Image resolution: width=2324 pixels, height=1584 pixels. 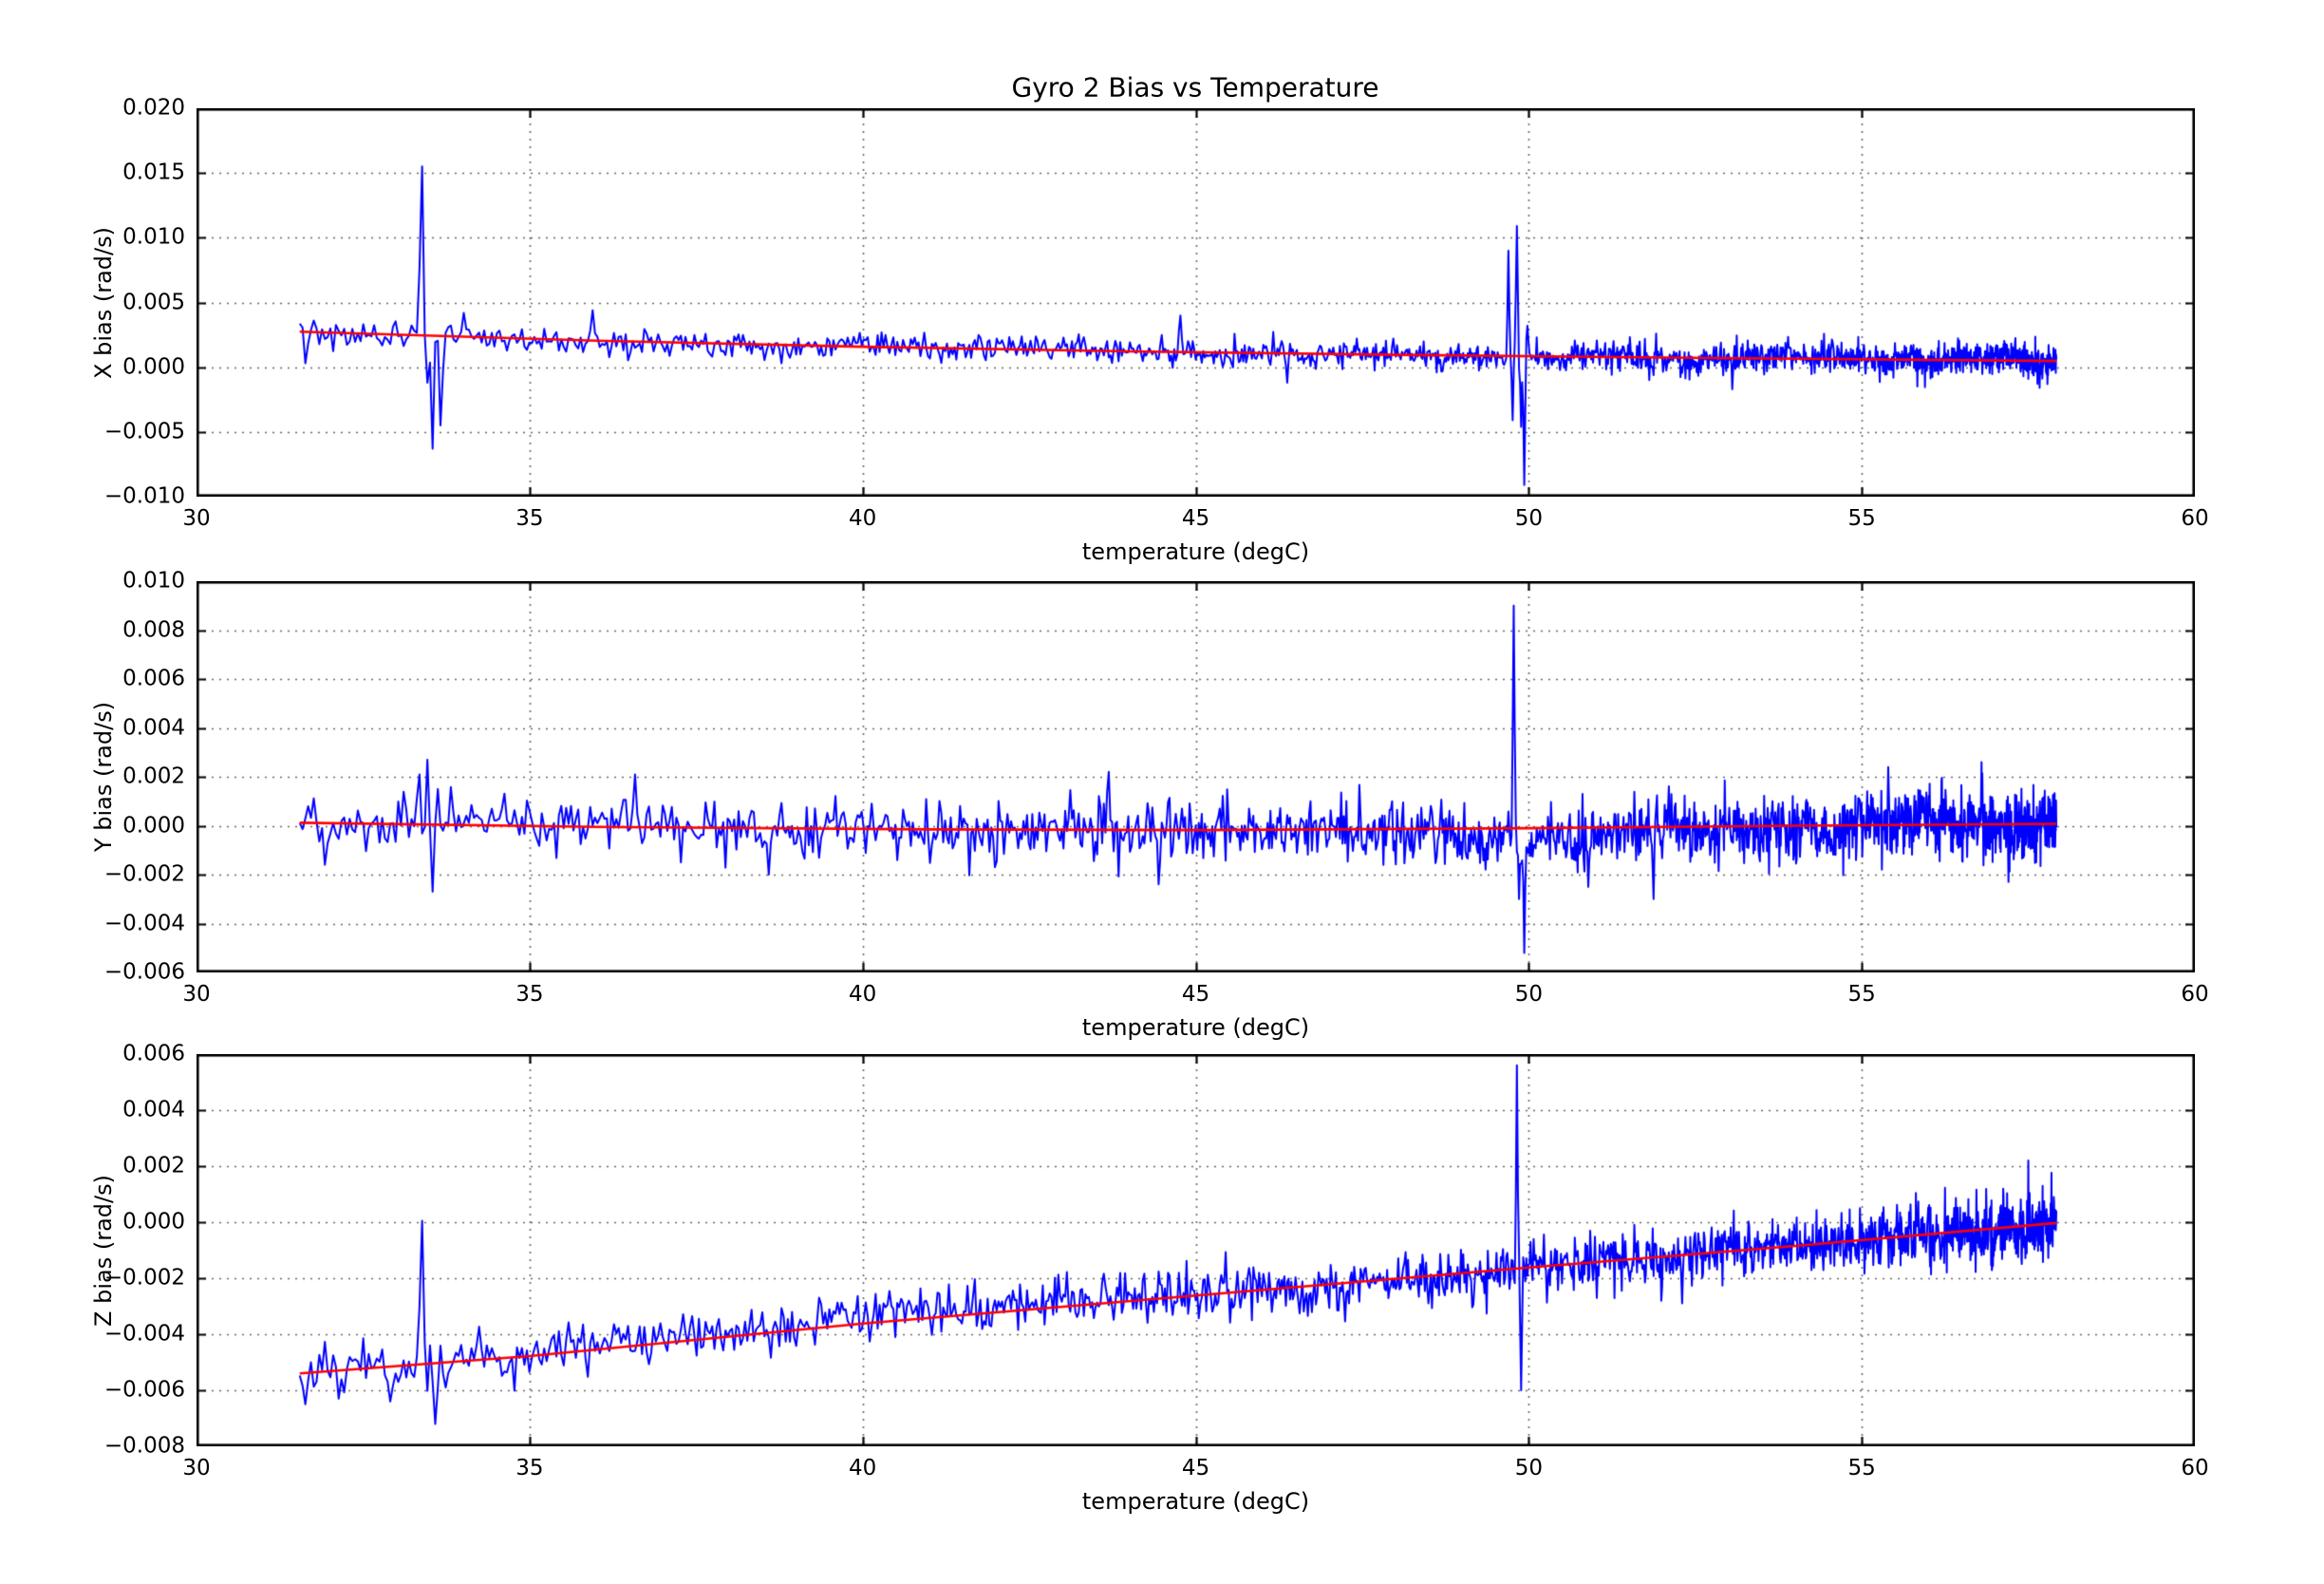 I want to click on figure-title: Gyro 2 Bias vs Temperature, so click(x=1195, y=87).